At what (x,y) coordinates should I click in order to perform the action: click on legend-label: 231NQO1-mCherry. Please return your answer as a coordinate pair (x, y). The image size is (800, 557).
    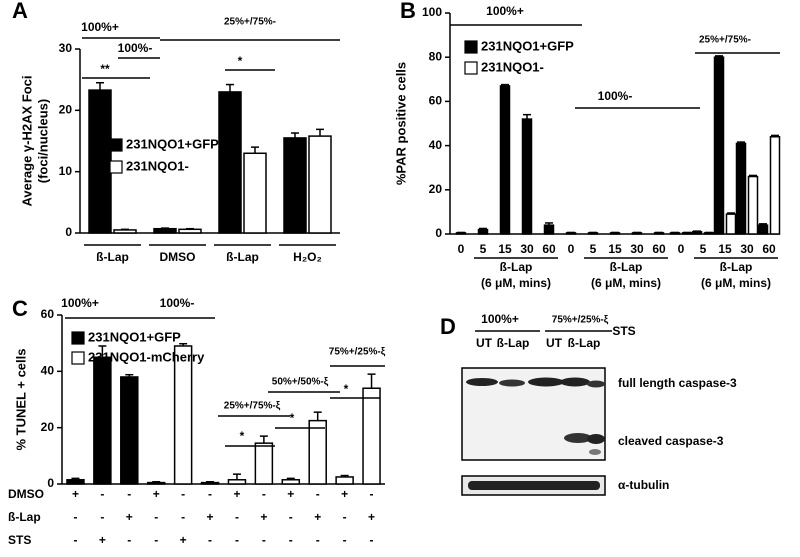
    Looking at the image, I should click on (146, 356).